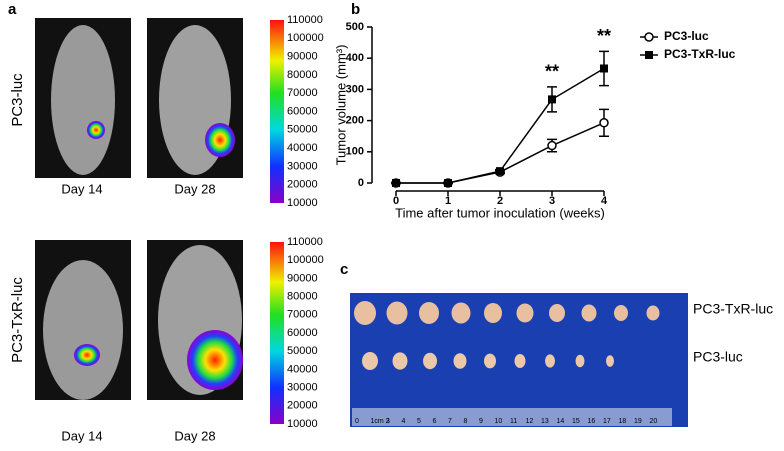  What do you see at coordinates (623, 421) in the screenshot?
I see `ruler-label: 18` at bounding box center [623, 421].